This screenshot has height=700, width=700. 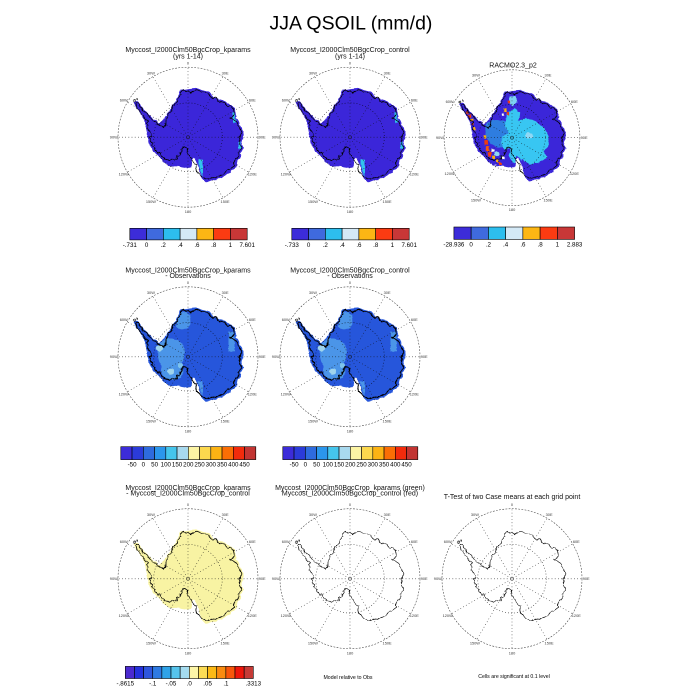 What do you see at coordinates (190, 684) in the screenshot?
I see `svg-text: .0` at bounding box center [190, 684].